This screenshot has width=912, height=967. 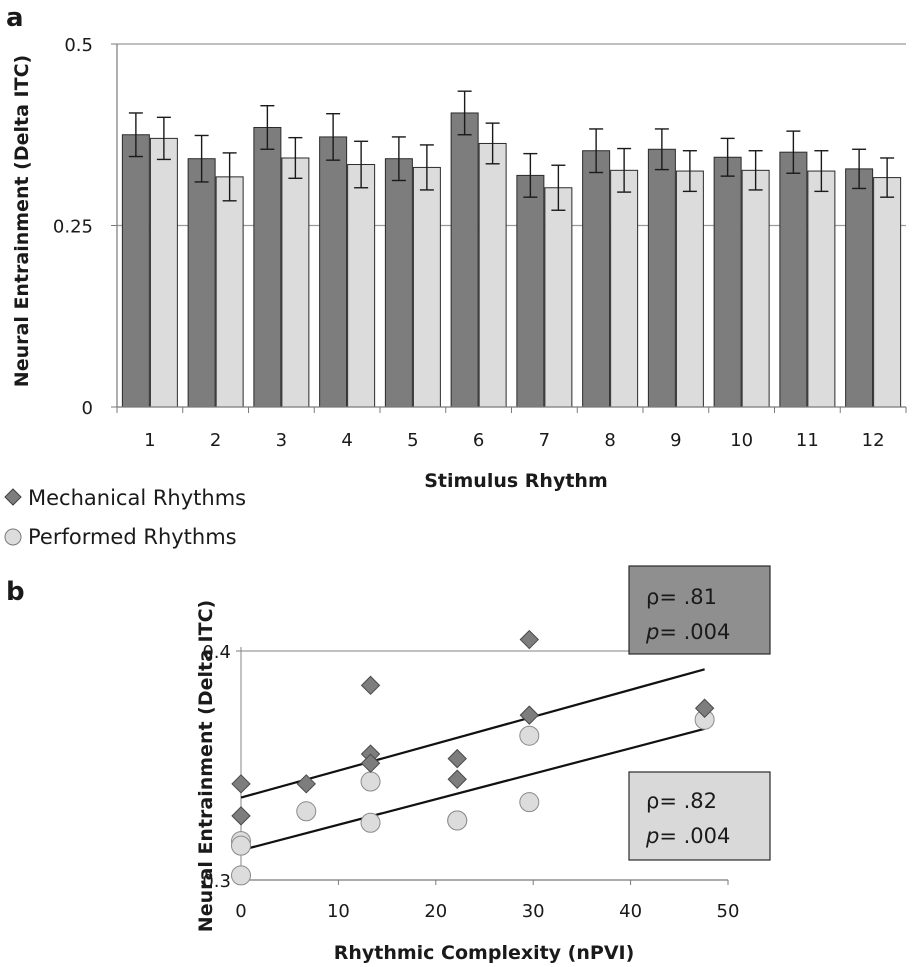 I want to click on annotation-performed-p: p= .004, so click(x=687, y=836).